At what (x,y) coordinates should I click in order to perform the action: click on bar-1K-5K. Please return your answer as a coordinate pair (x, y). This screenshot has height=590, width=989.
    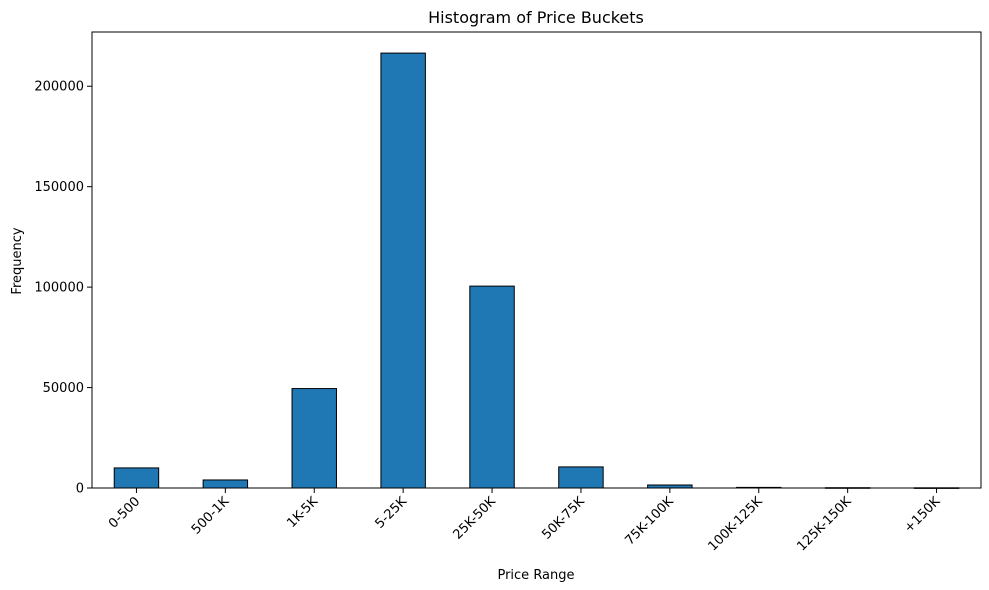
    Looking at the image, I should click on (314, 438).